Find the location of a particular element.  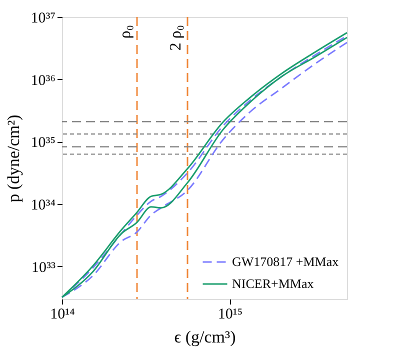

x-tick-label: 10¹⁴ is located at coordinates (62, 314).